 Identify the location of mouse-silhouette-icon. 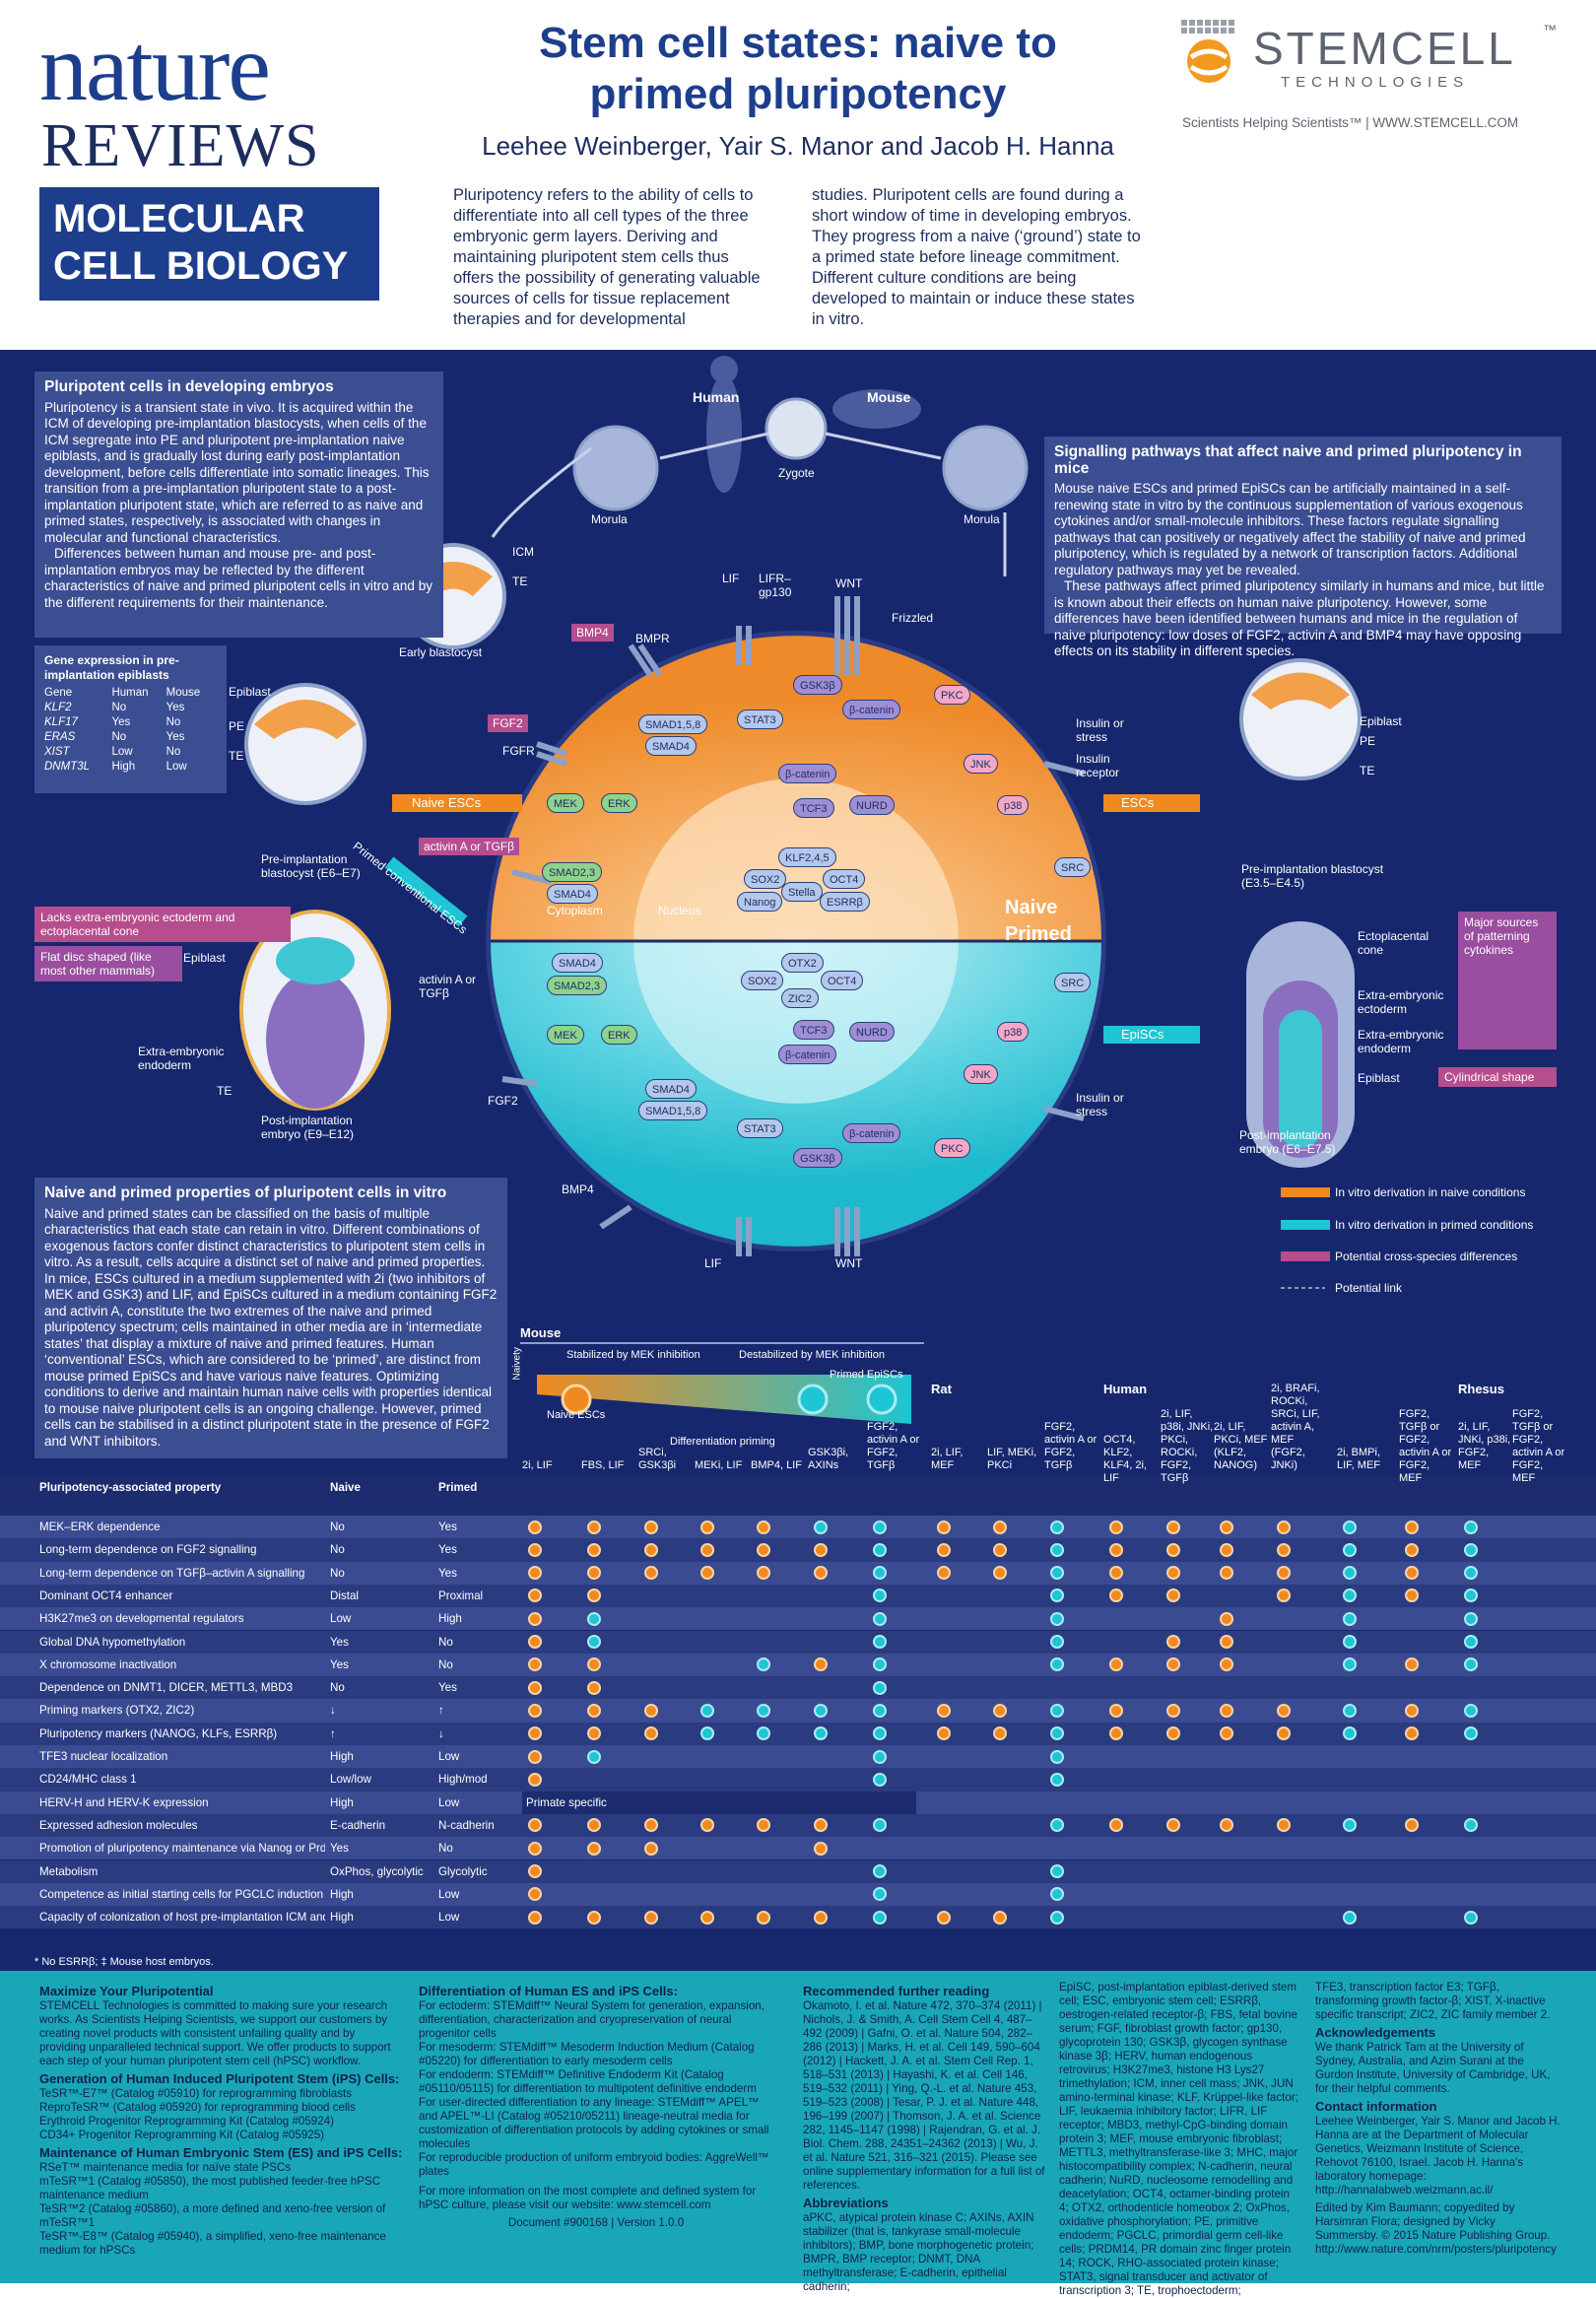
(877, 409).